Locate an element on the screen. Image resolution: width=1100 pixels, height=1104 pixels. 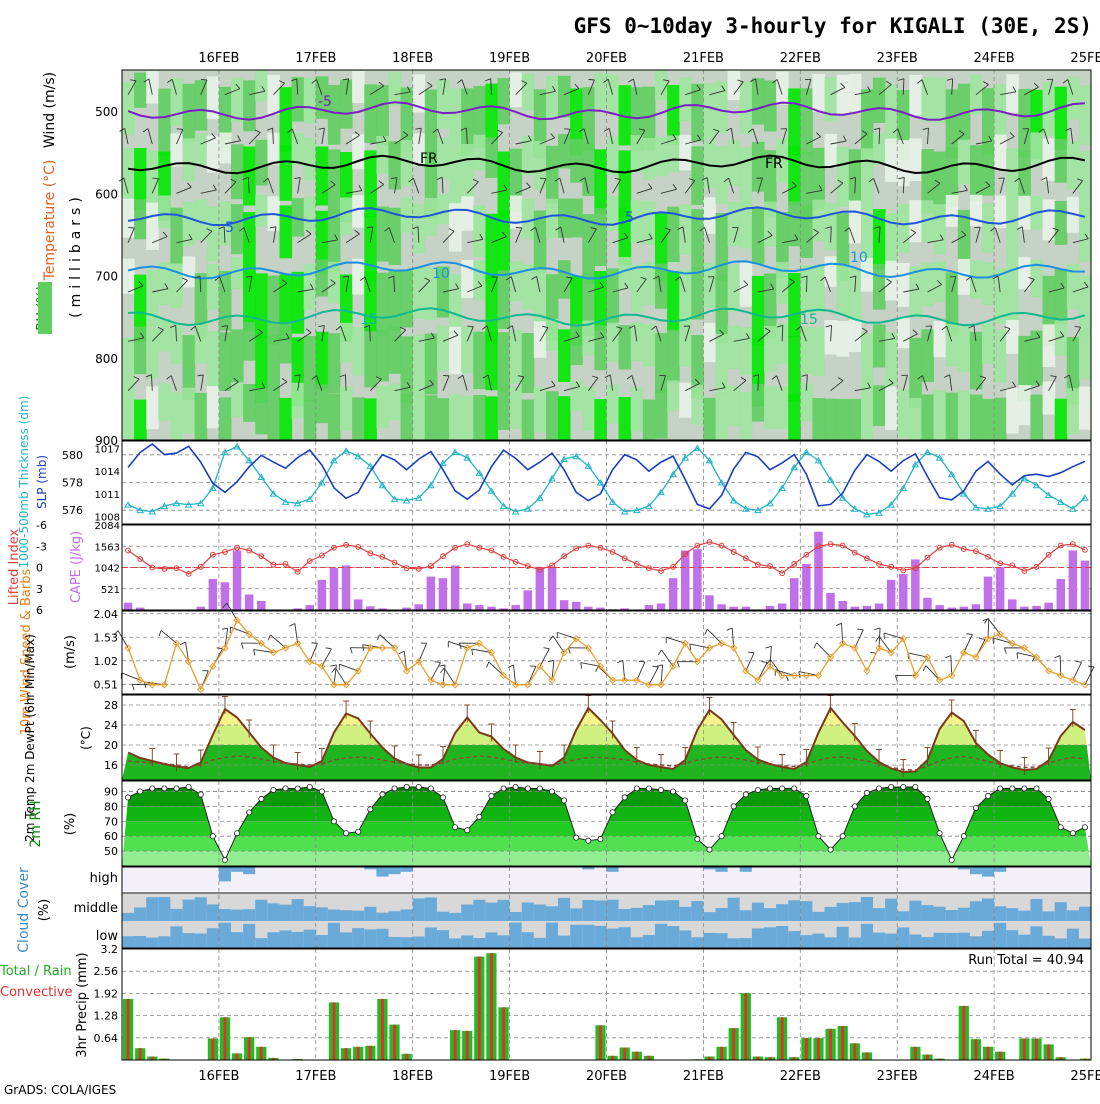
run-total-label: Run Total = 40.94 is located at coordinates (1026, 960).